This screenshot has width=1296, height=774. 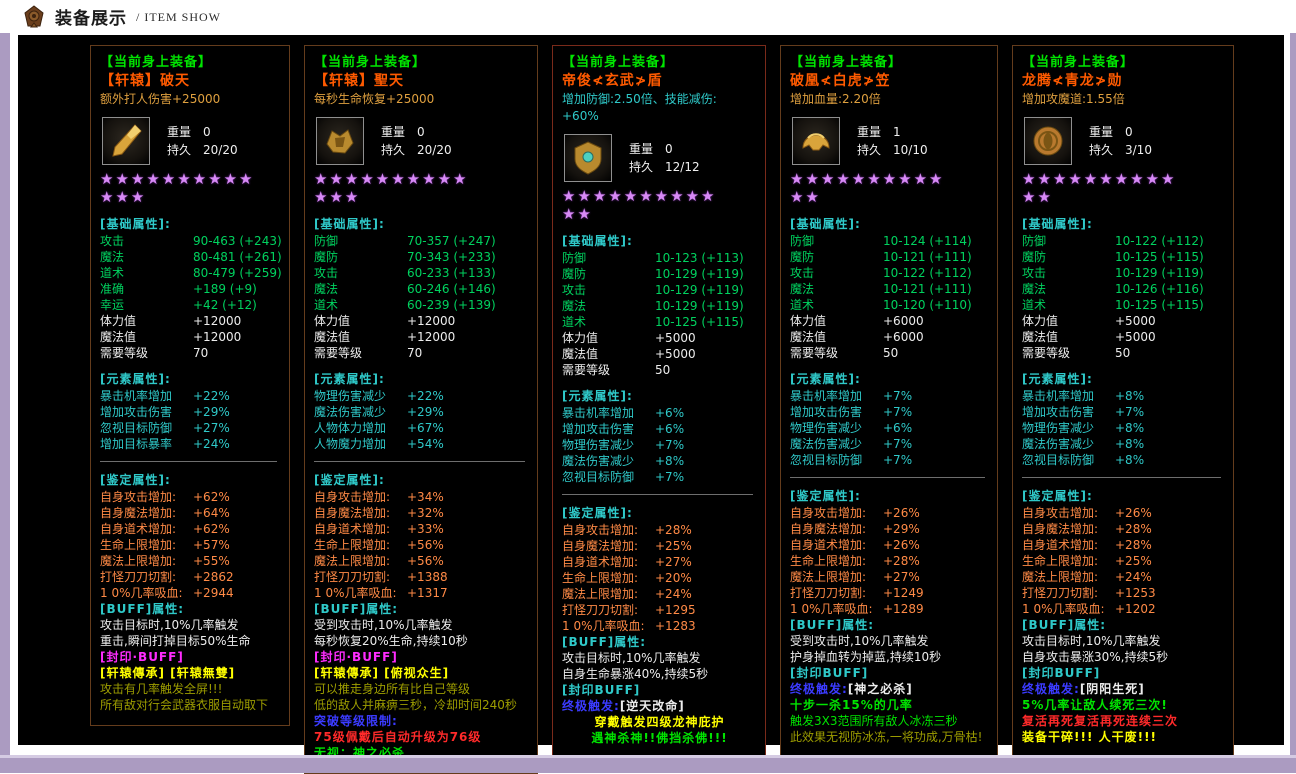 What do you see at coordinates (1120, 141) in the screenshot?
I see `weight-durability: 重量 0 持久 3/10` at bounding box center [1120, 141].